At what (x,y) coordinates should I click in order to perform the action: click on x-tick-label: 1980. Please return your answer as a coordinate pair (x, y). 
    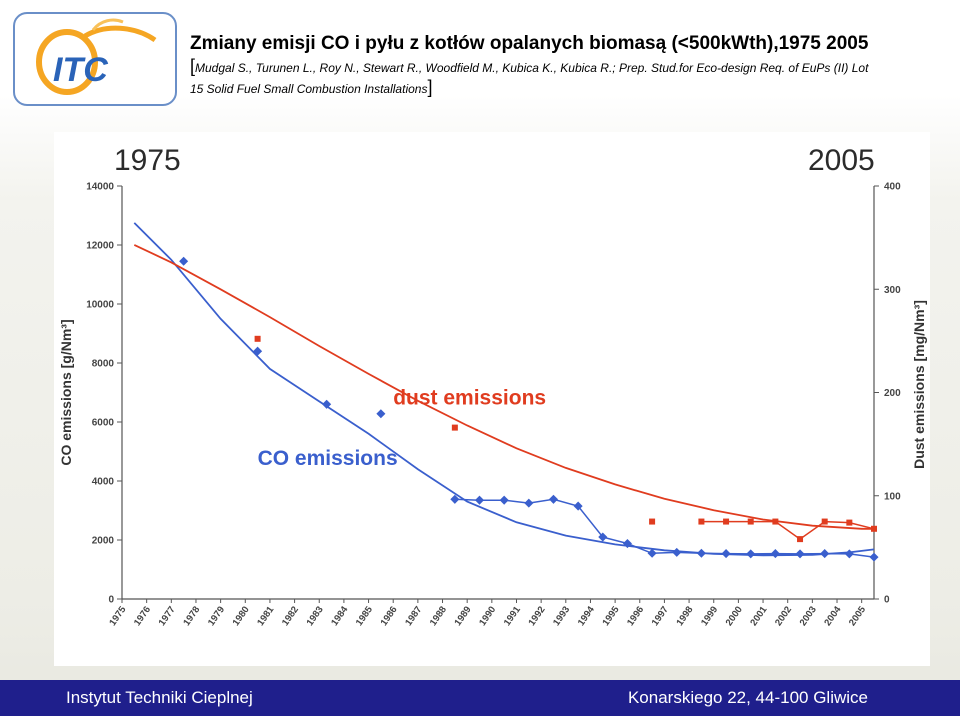
    Looking at the image, I should click on (241, 616).